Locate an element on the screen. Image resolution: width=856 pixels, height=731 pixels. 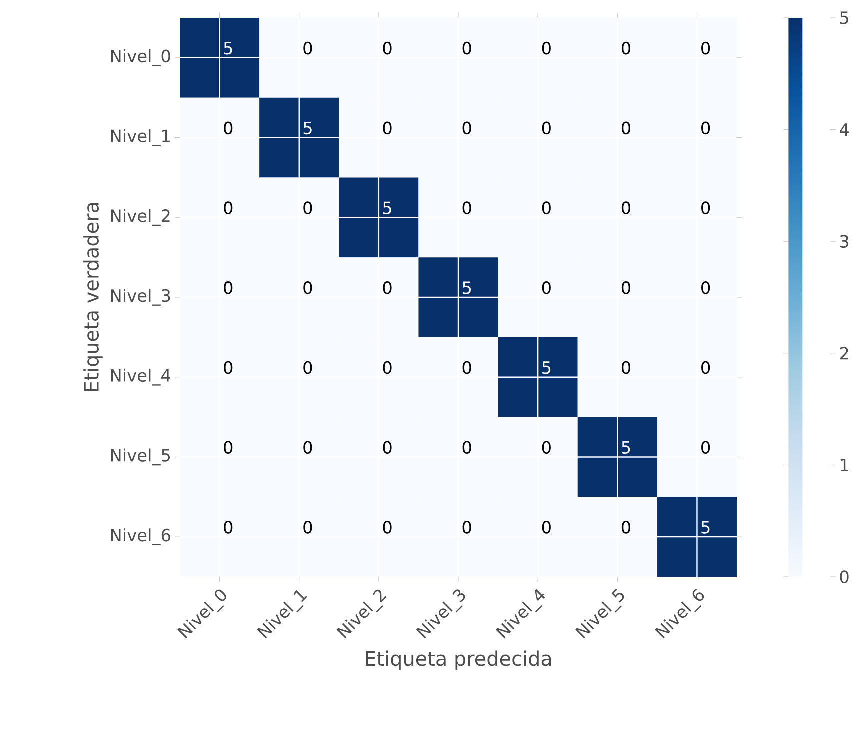
y-axis-title: Etiqueta verdadera is located at coordinates (93, 297).